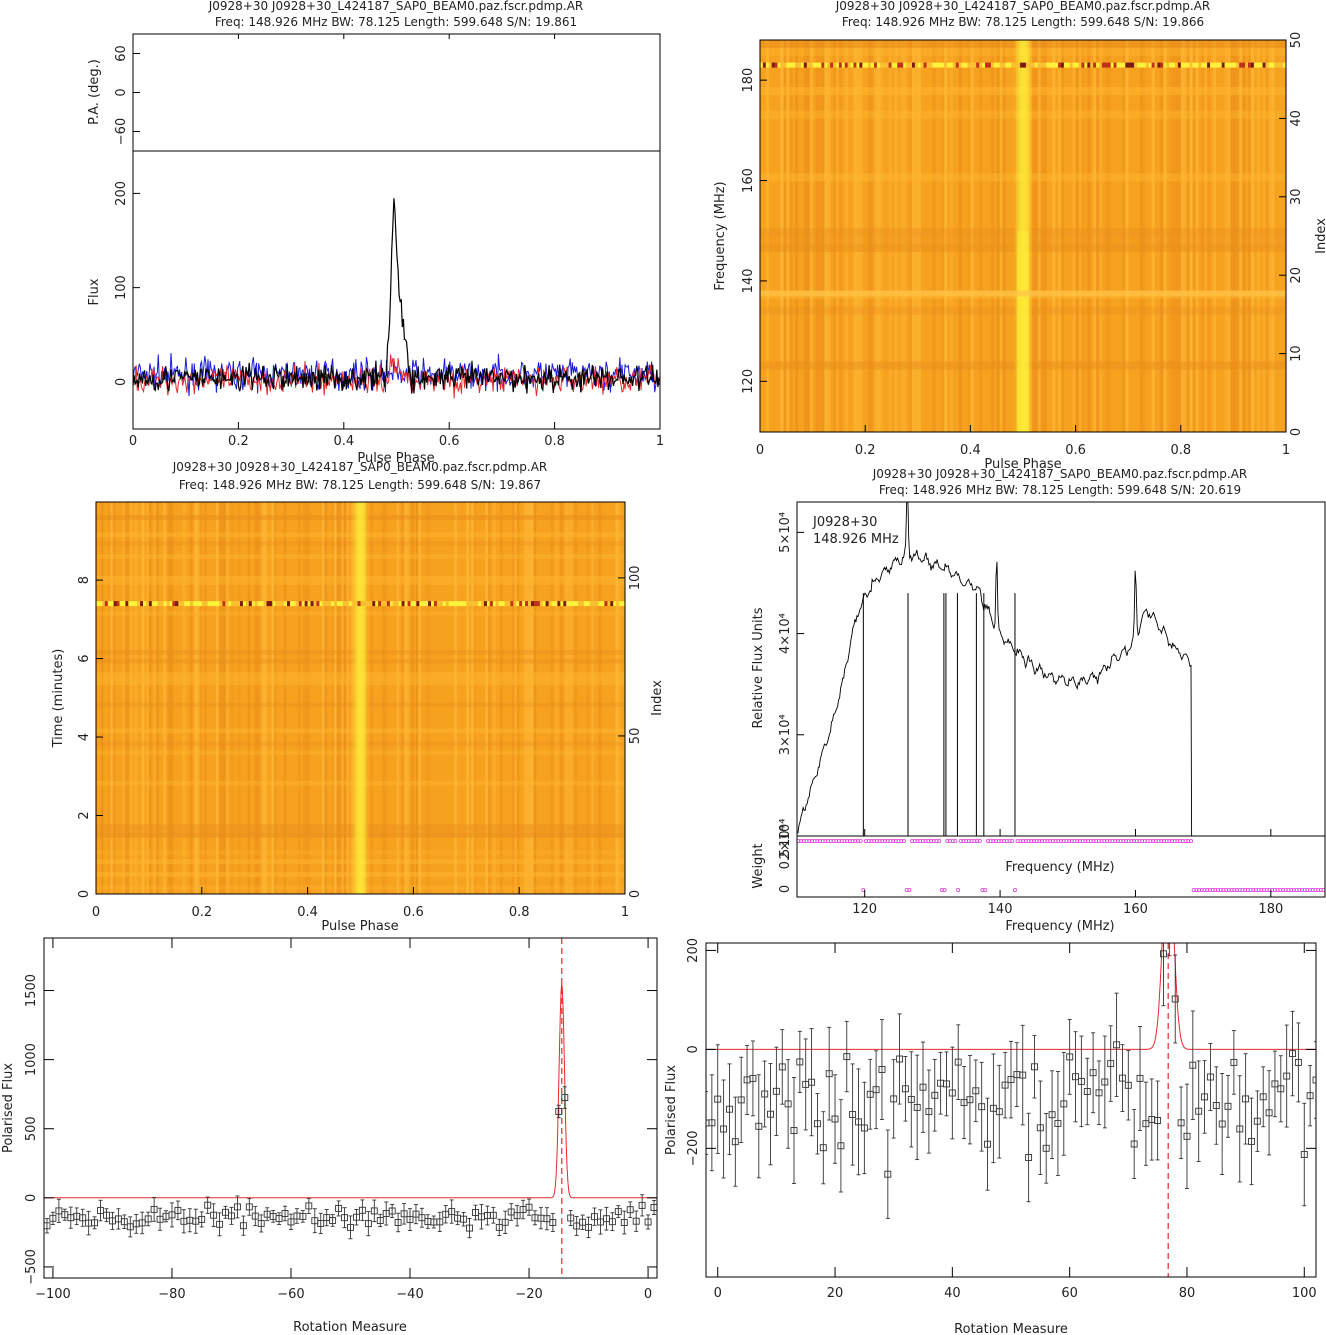  I want to click on profile-axes: 0 0.2 0.4 0.6 0.8 1 0 100 200 60 0 −60, so click(389, 241).